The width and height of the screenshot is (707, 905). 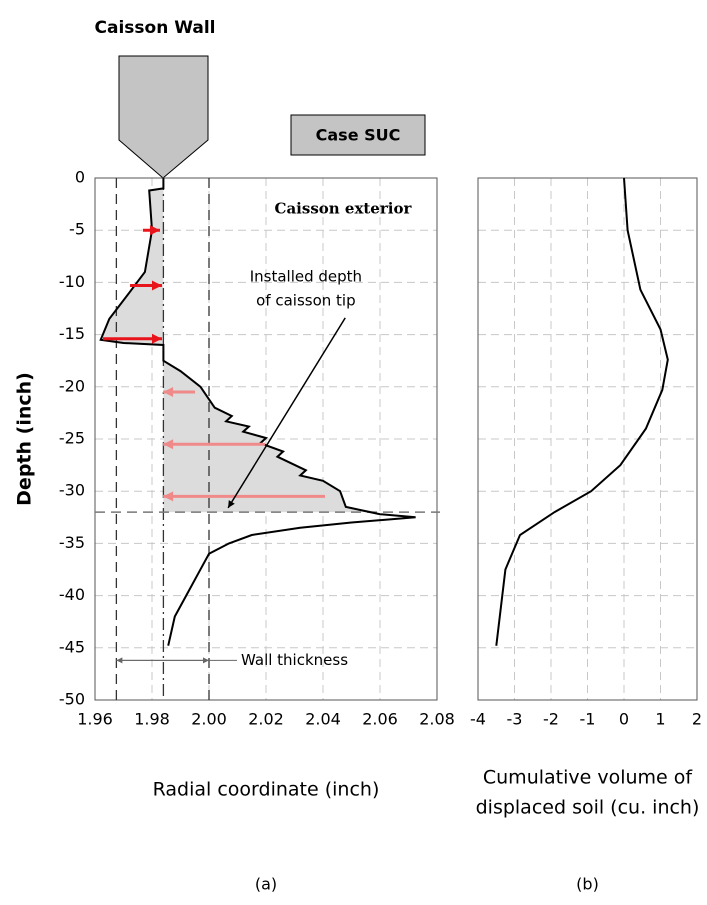 I want to click on x-tick-label: 2.04, so click(x=323, y=719).